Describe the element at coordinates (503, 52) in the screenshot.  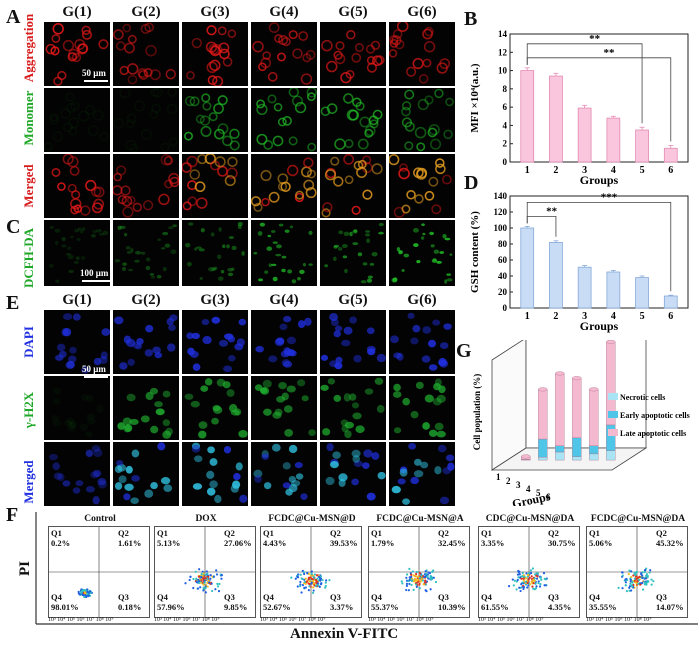
I see `y-tick-label: 12` at that location.